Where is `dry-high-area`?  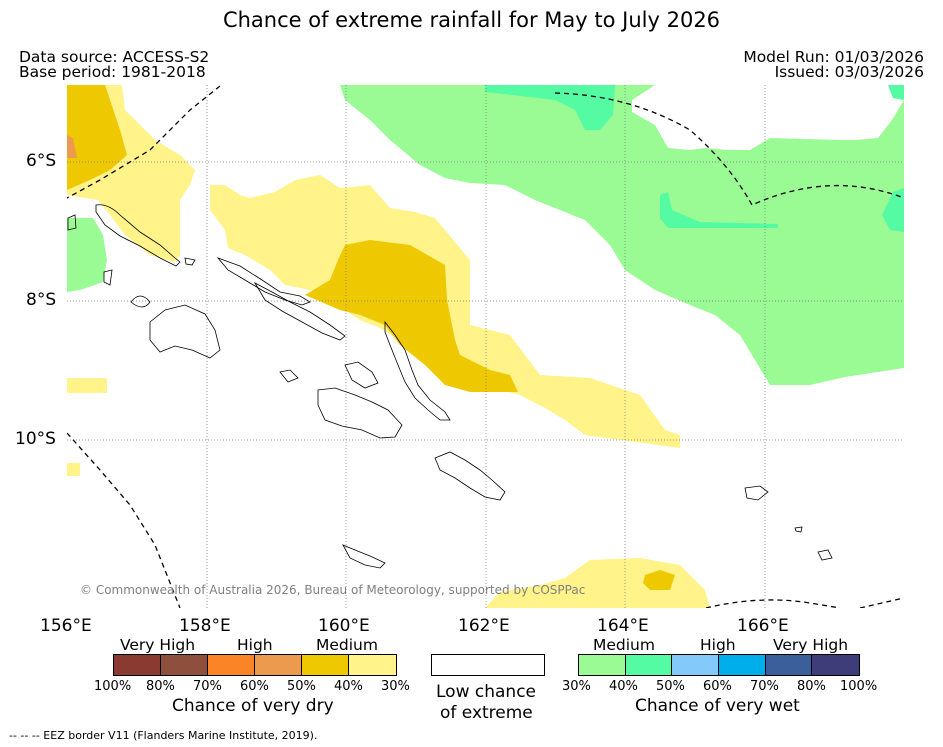
dry-high-area is located at coordinates (97, 137).